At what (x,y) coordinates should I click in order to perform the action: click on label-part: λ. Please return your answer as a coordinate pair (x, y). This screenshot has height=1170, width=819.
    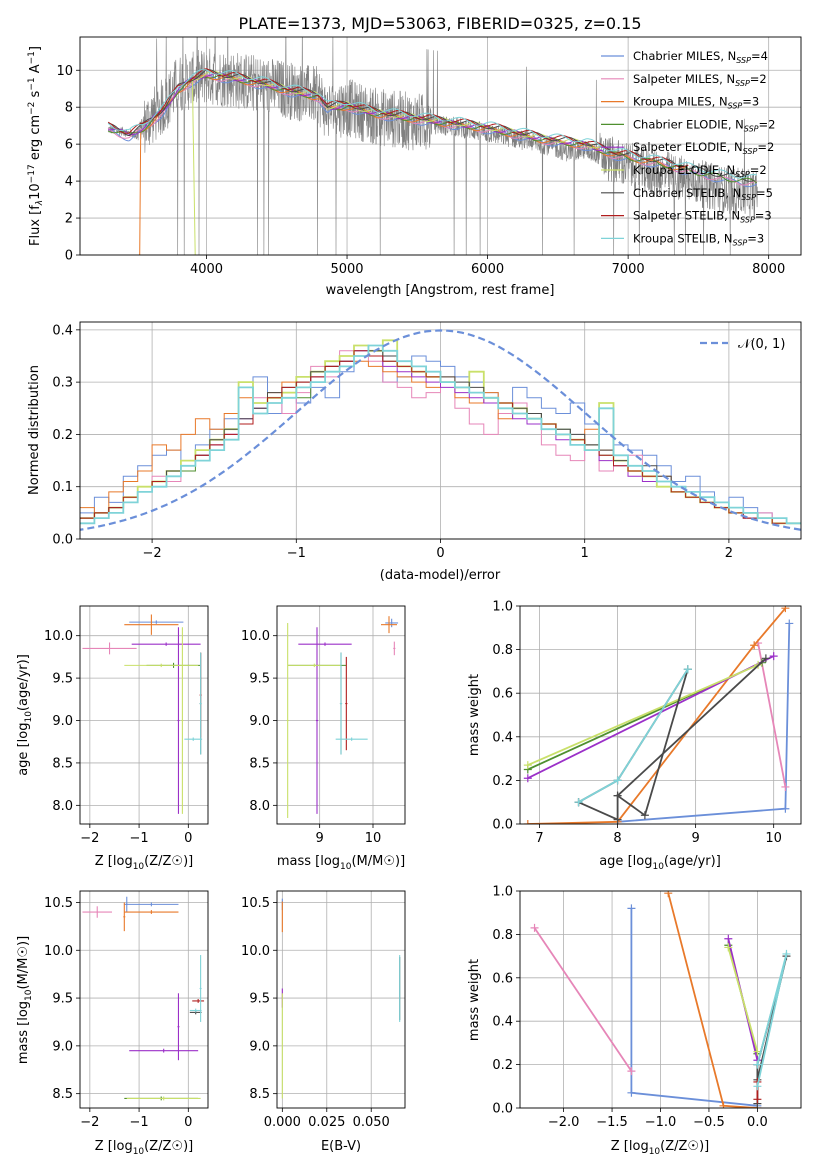
    Looking at the image, I should click on (40, 203).